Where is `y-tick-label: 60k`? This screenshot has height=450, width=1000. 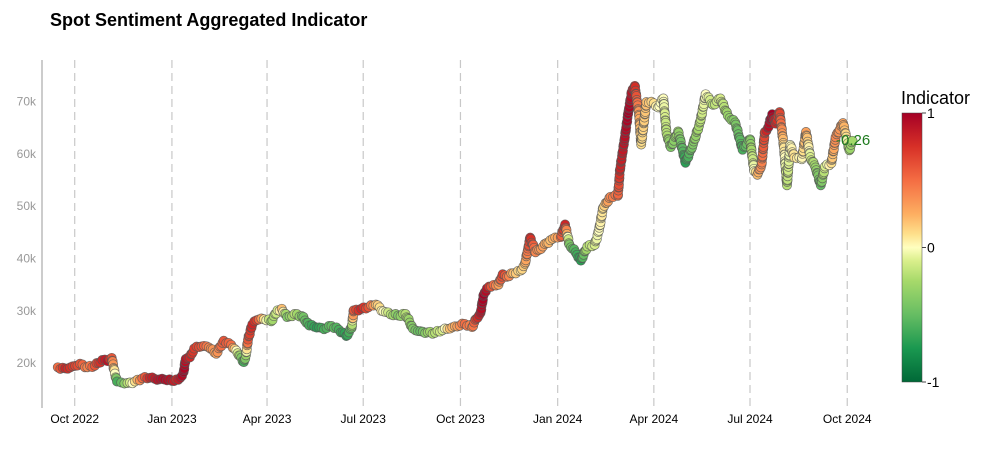
y-tick-label: 60k is located at coordinates (27, 154).